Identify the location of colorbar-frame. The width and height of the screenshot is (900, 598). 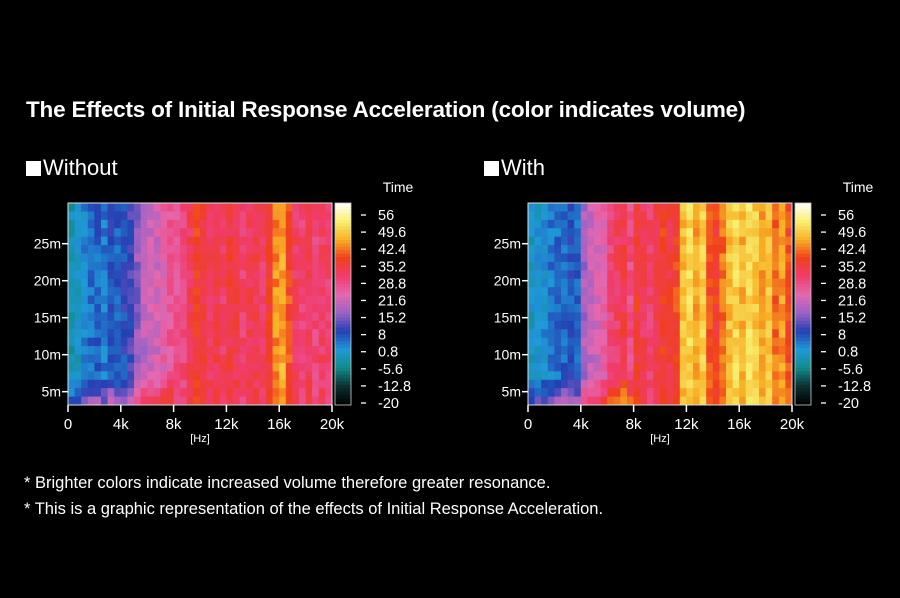
(803, 304).